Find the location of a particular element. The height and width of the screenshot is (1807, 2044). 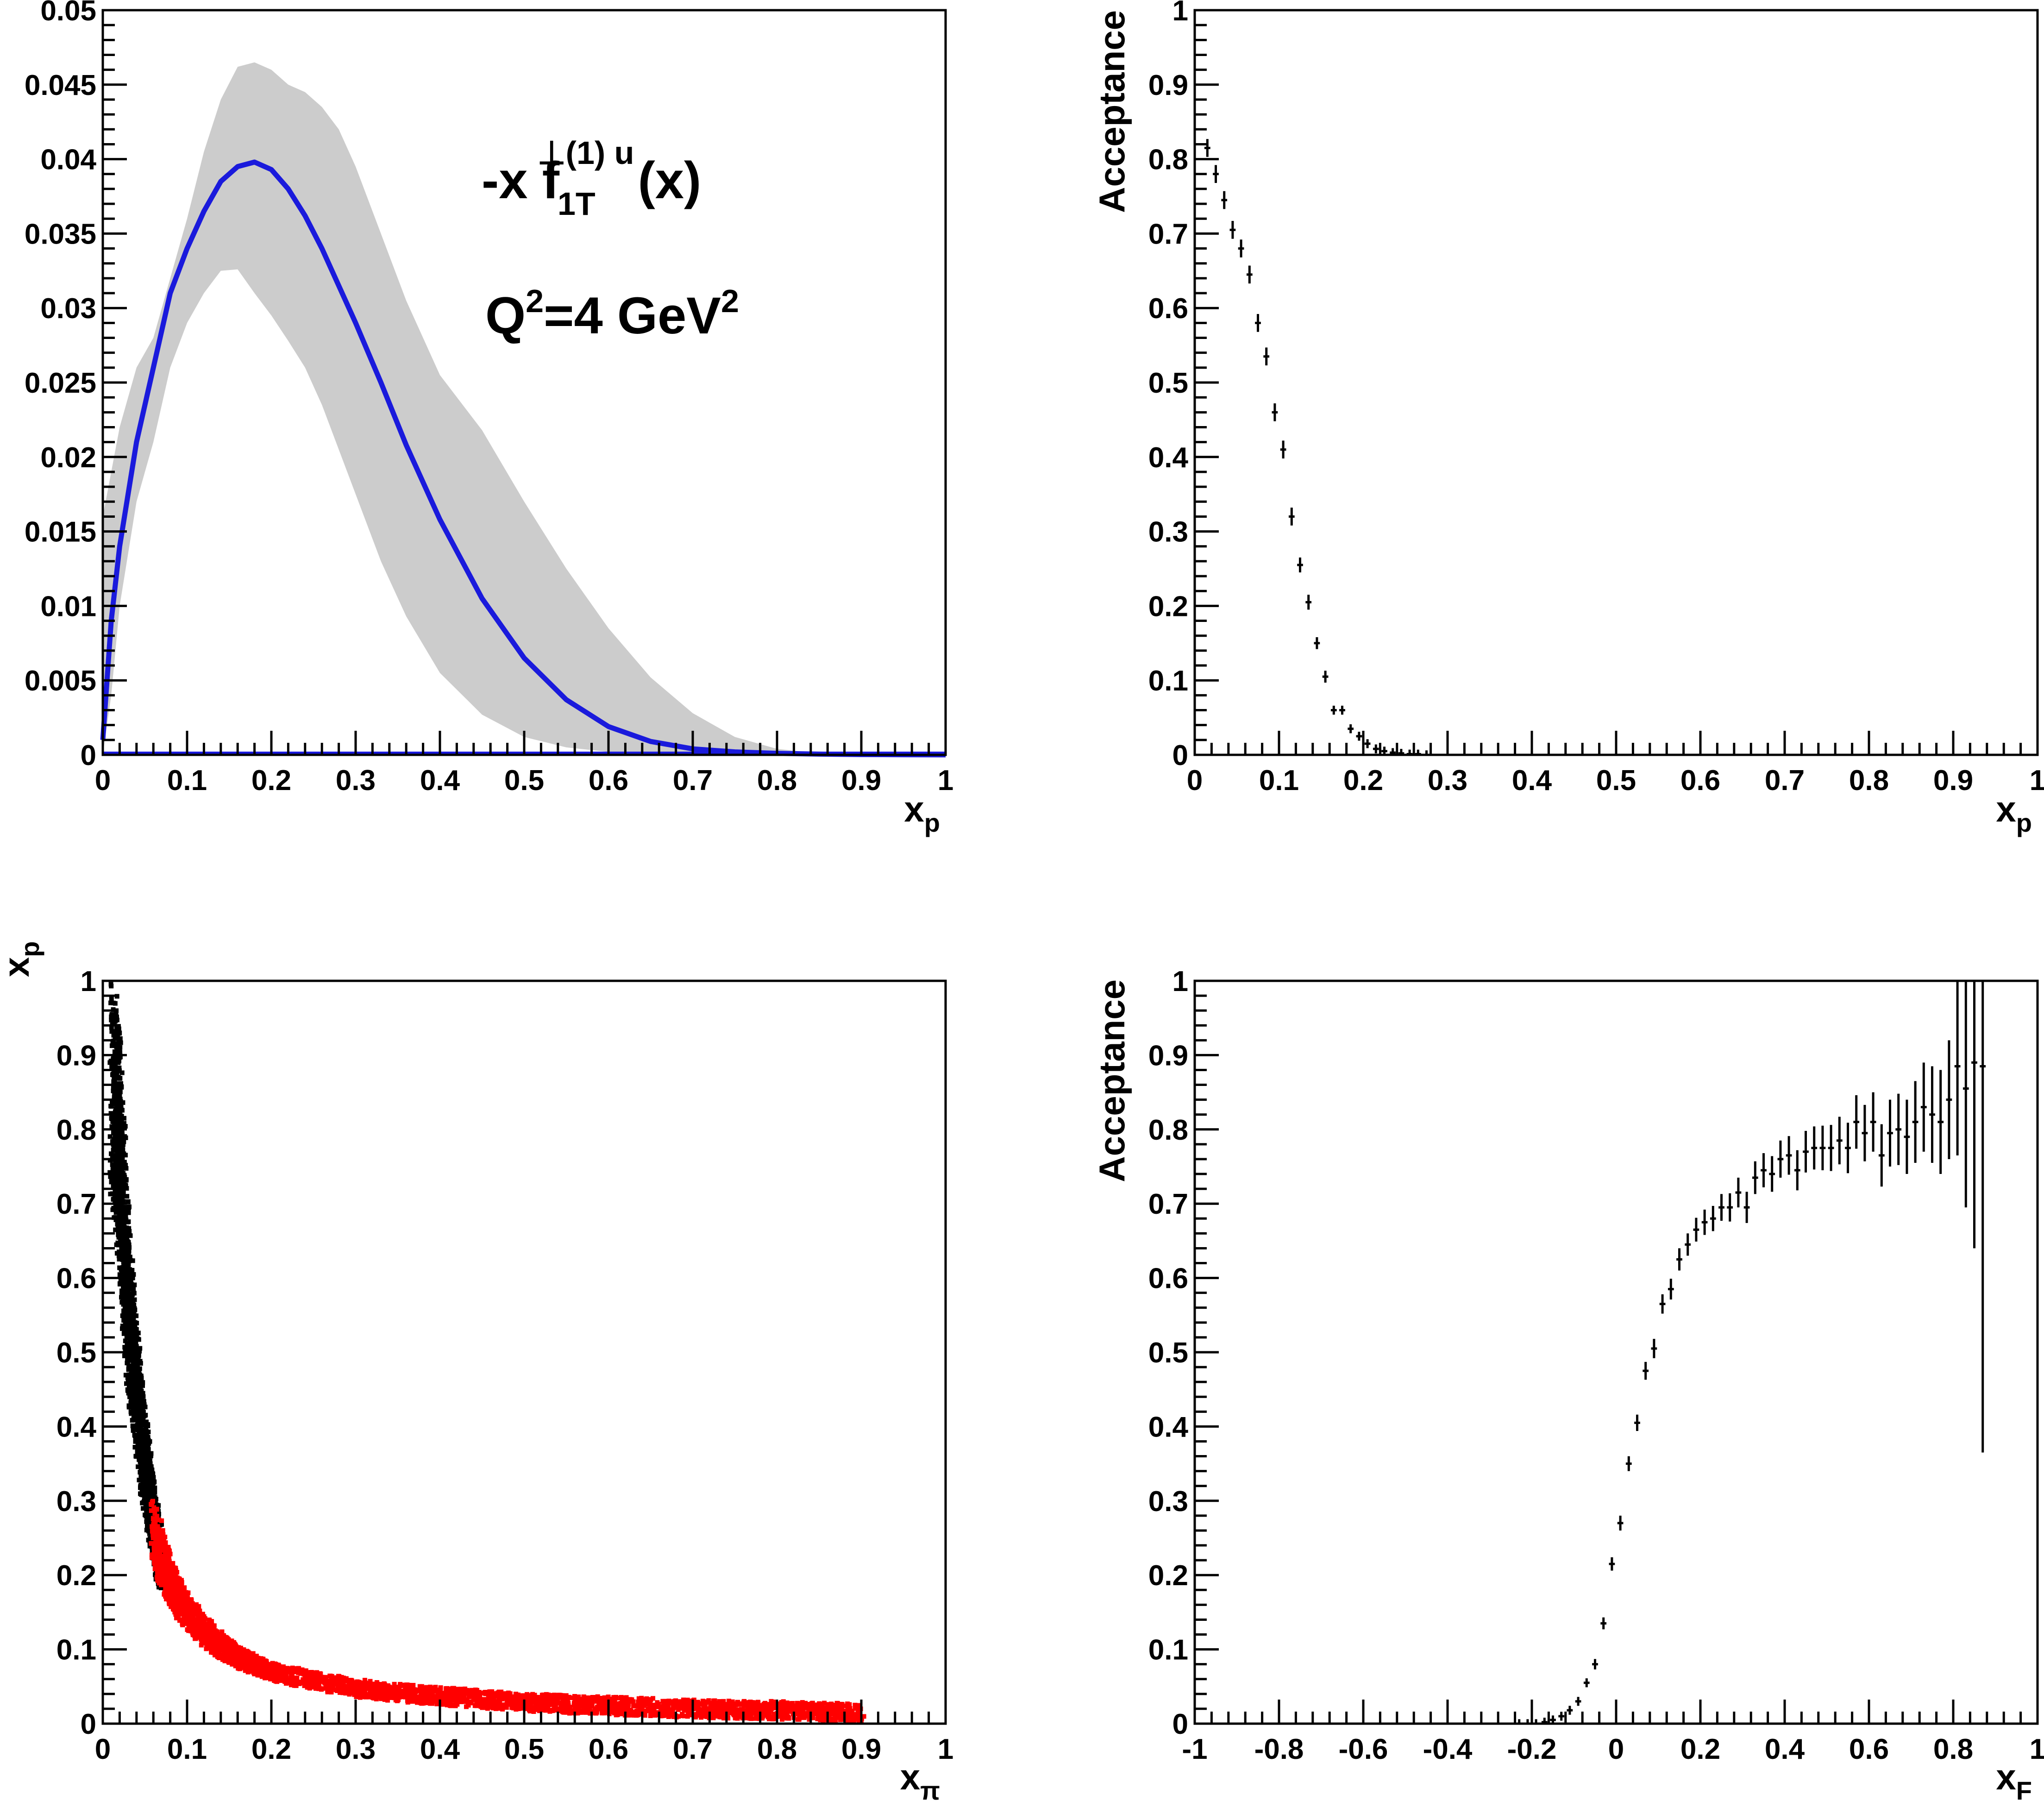

q2-annotation: Q2=4 GeV2 is located at coordinates (612, 314).